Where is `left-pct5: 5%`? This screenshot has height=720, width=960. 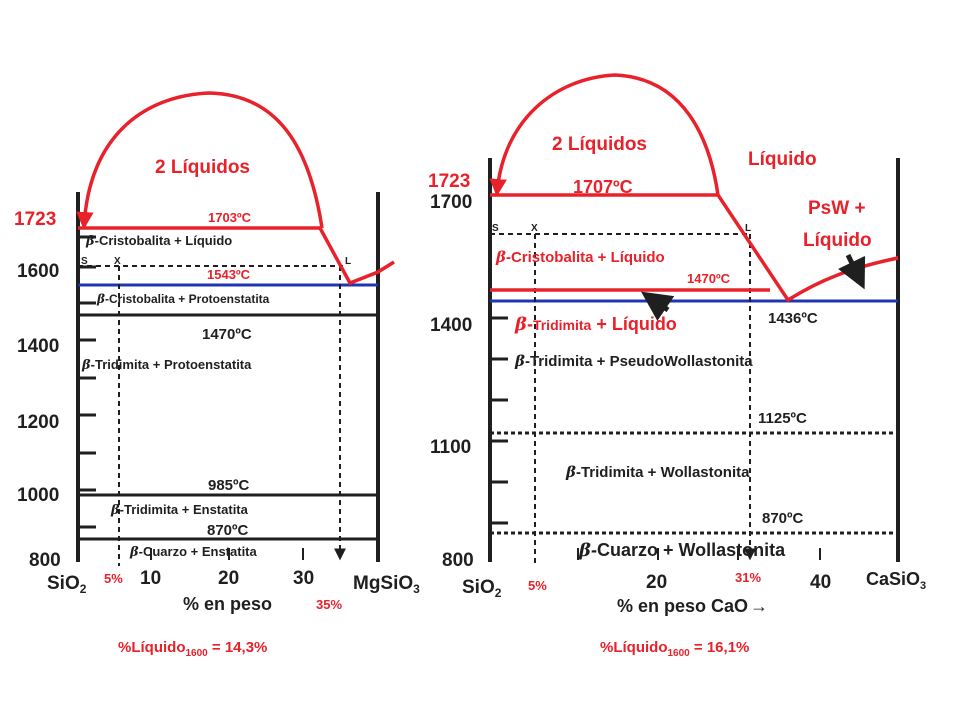
left-pct5: 5% is located at coordinates (113, 578).